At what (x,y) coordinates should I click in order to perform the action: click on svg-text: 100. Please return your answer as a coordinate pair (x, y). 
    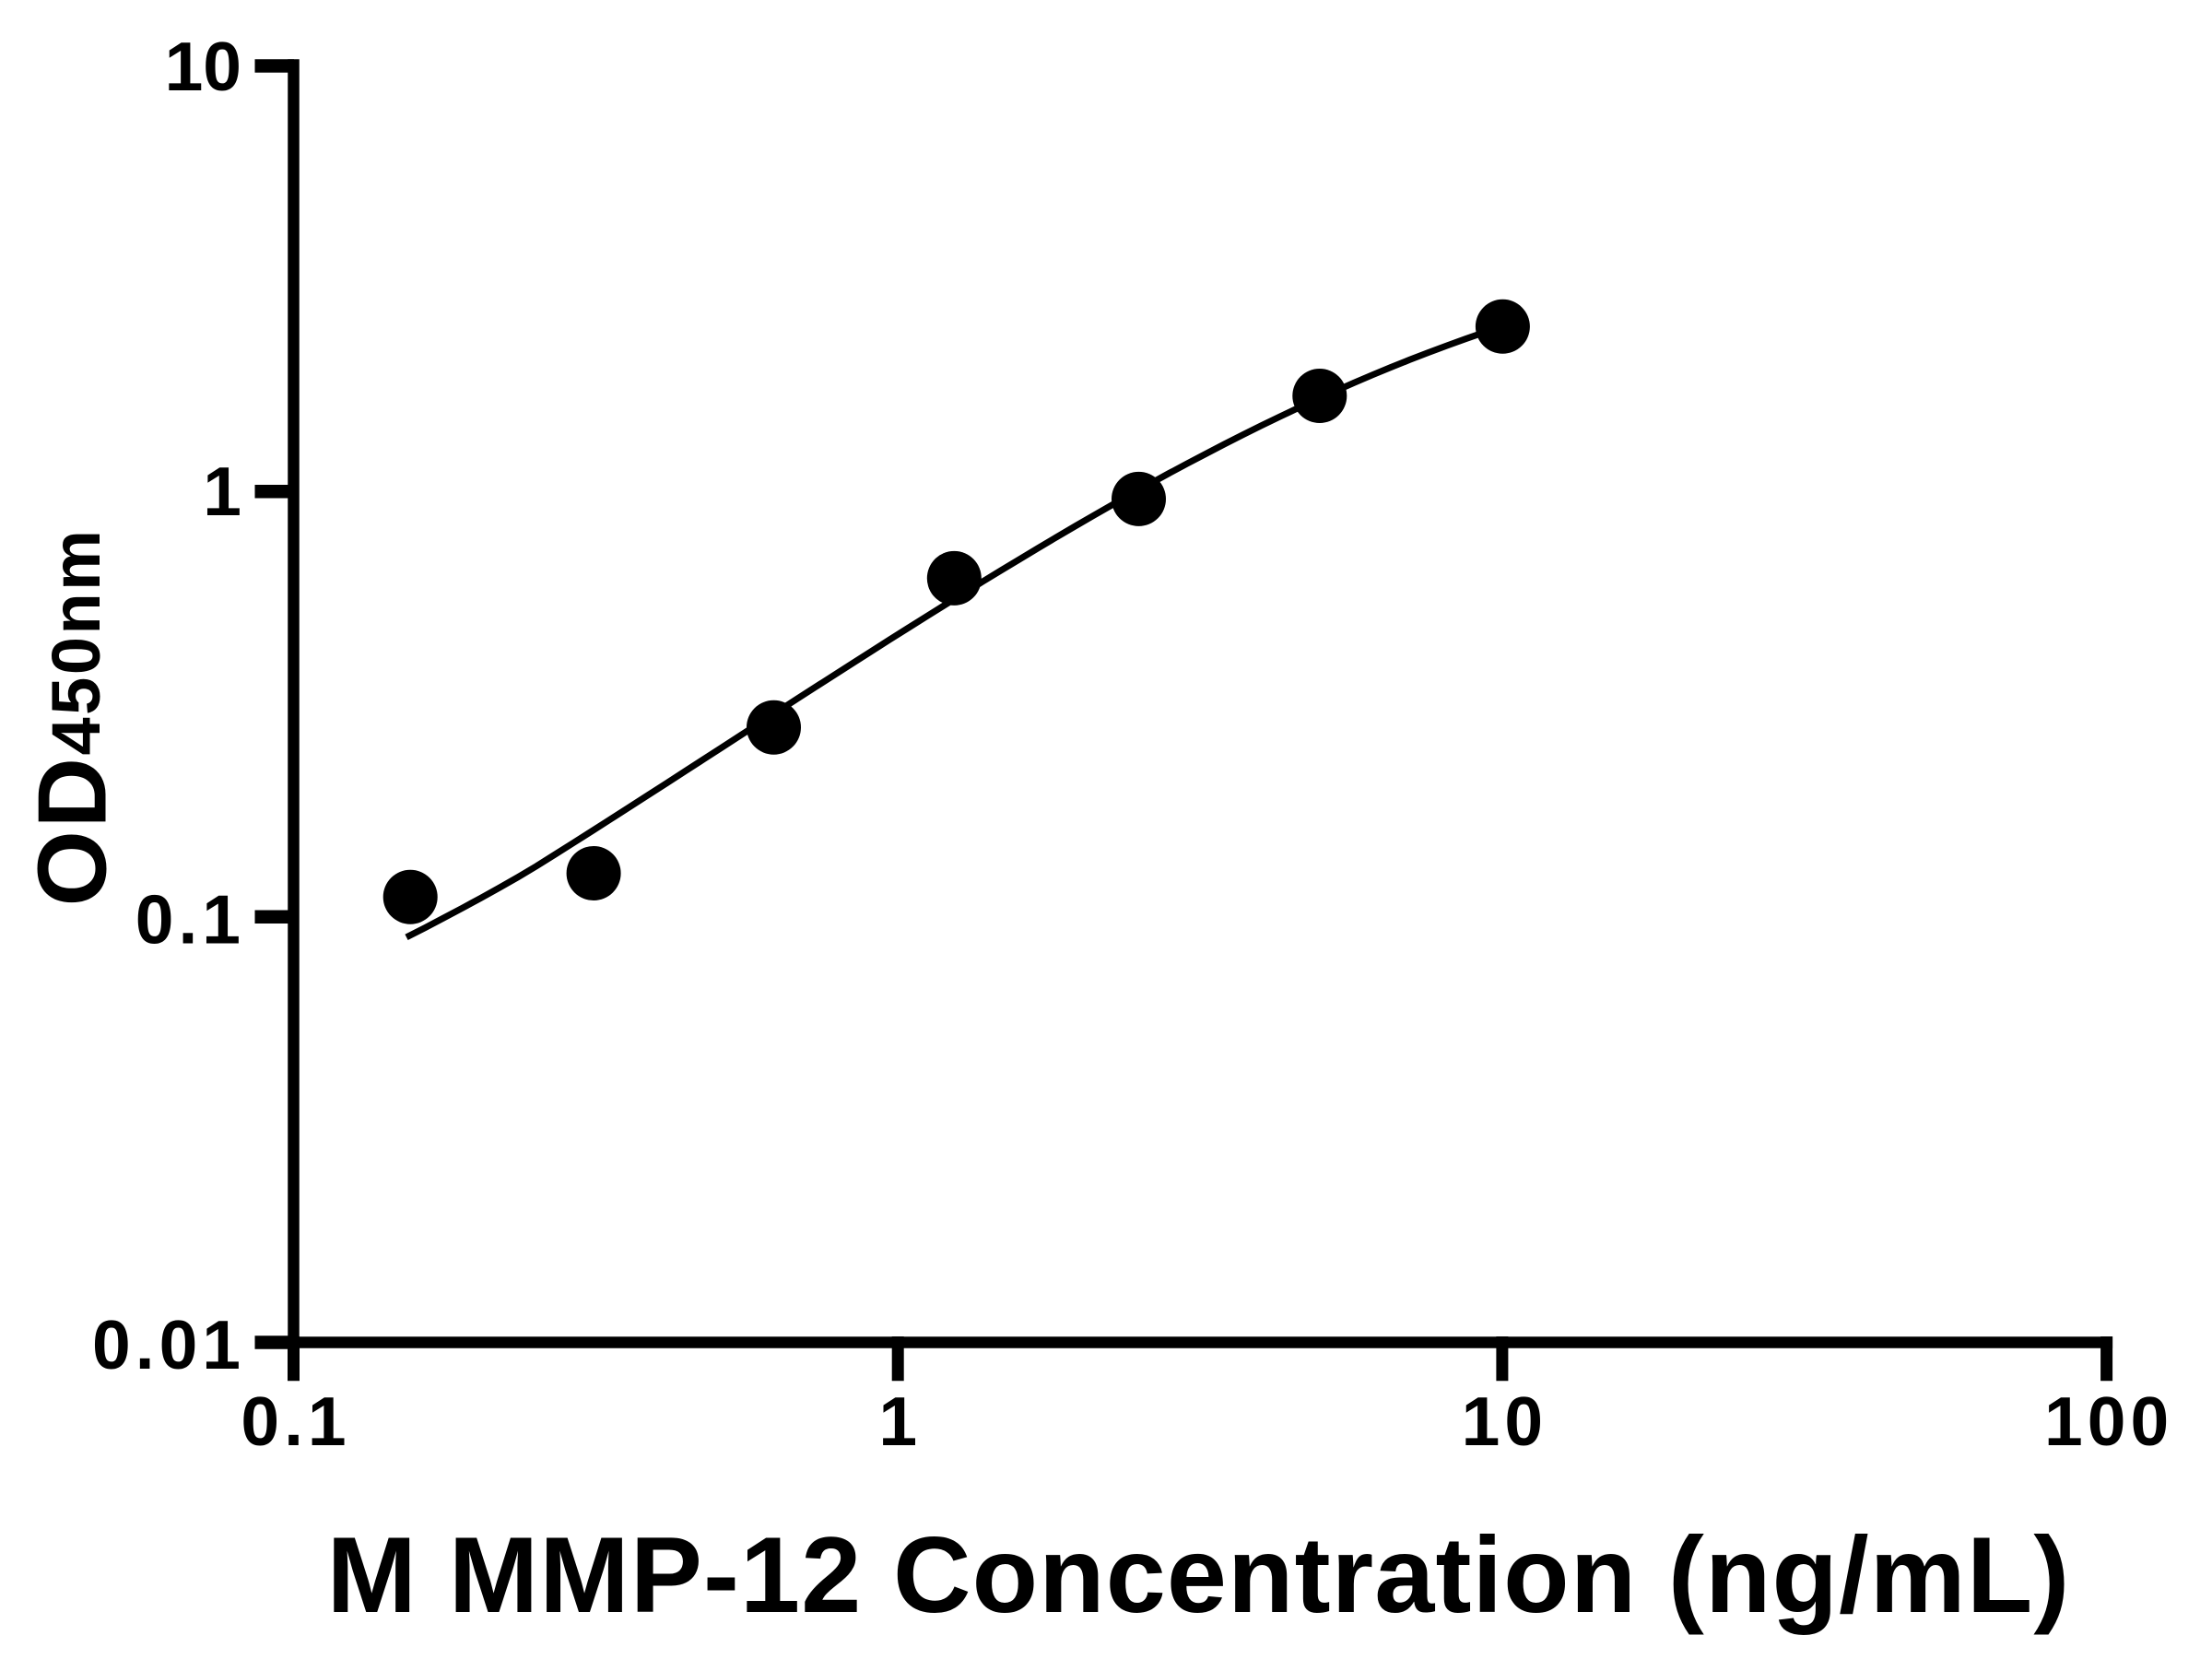
    Looking at the image, I should click on (2108, 1421).